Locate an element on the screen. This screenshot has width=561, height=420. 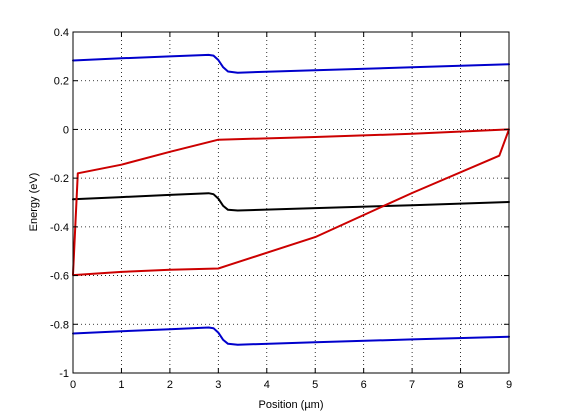
x-tick-label: 1 is located at coordinates (121, 385).